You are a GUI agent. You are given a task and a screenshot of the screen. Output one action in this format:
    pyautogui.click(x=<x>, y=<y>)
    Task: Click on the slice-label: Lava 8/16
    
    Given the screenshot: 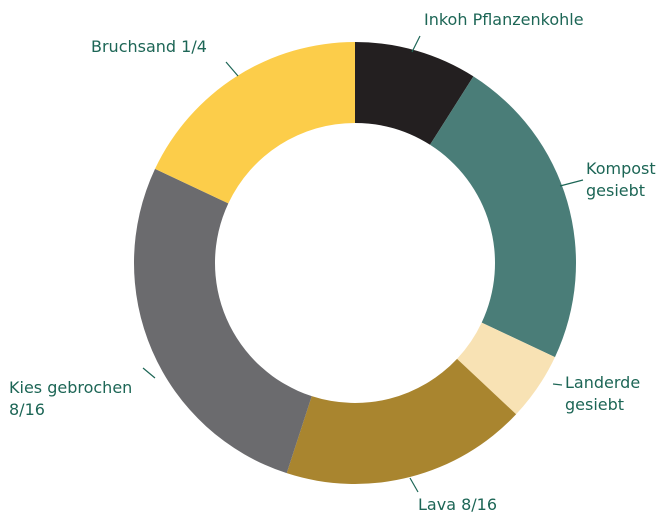 What is the action you would take?
    pyautogui.click(x=458, y=504)
    